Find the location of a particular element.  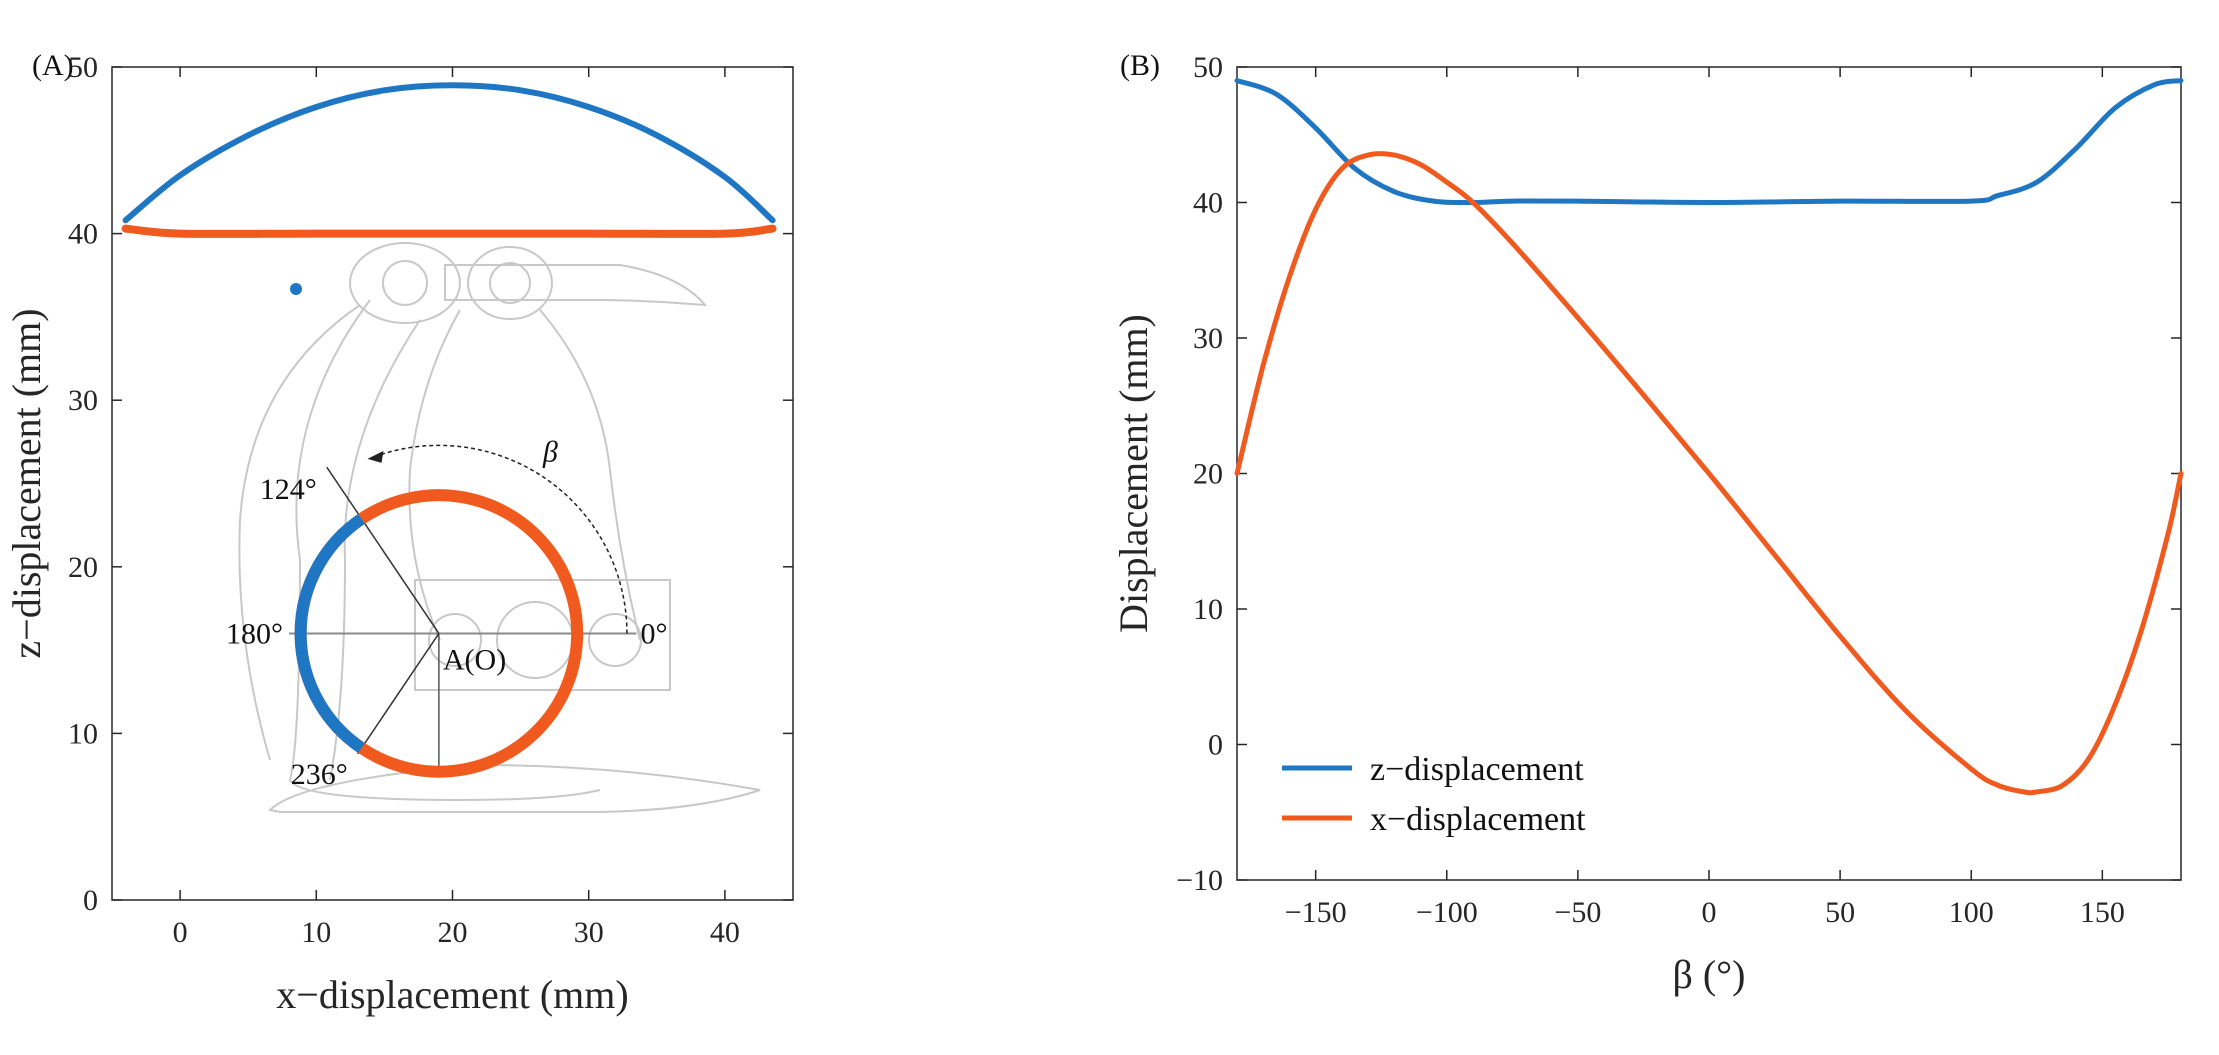

mechanism-sketch is located at coordinates (499, 527).